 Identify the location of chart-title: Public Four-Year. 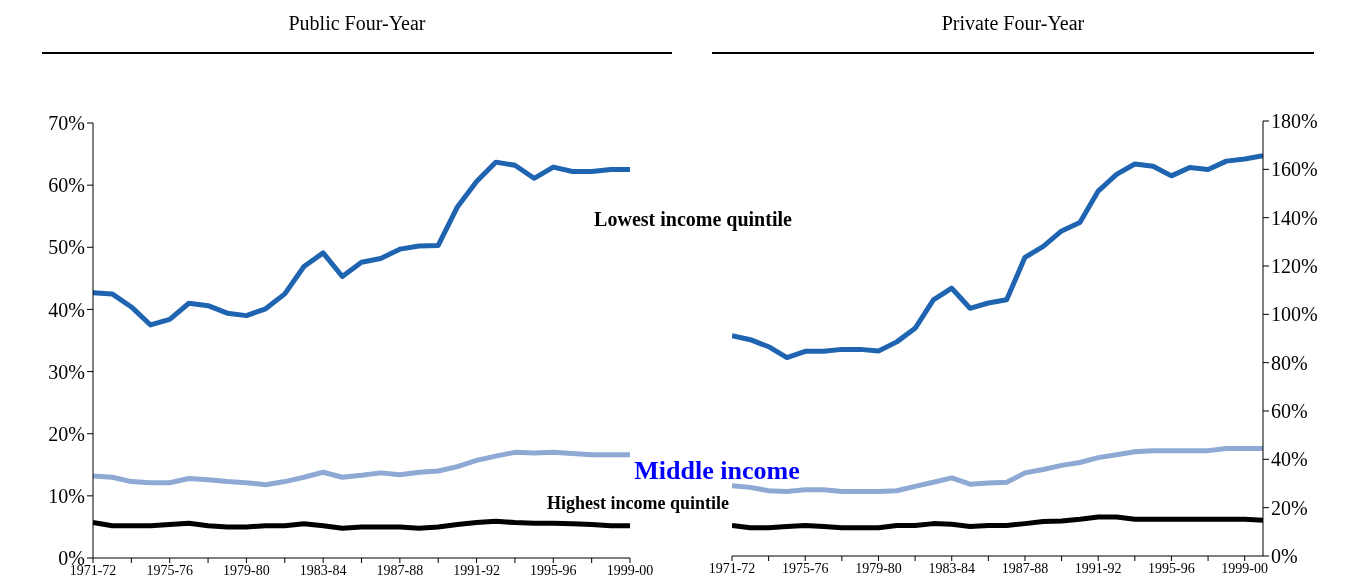
(357, 23).